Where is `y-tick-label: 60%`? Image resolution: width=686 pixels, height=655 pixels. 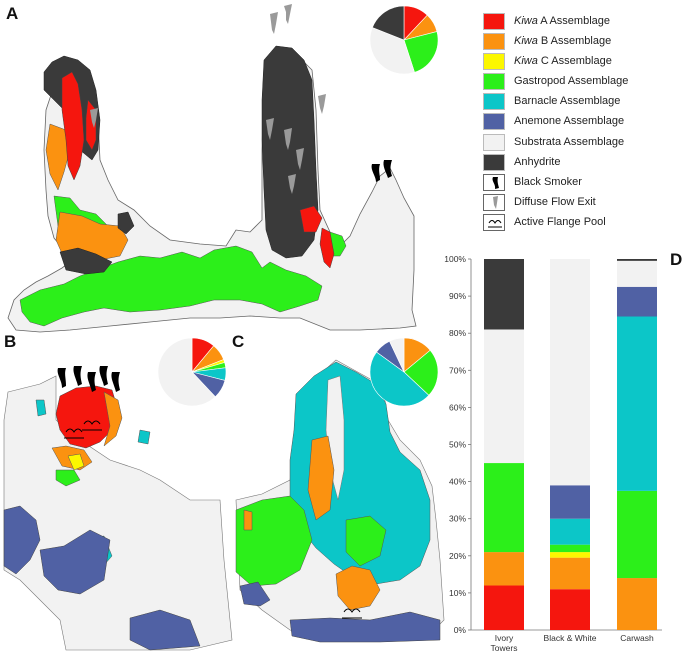 y-tick-label: 60% is located at coordinates (457, 407).